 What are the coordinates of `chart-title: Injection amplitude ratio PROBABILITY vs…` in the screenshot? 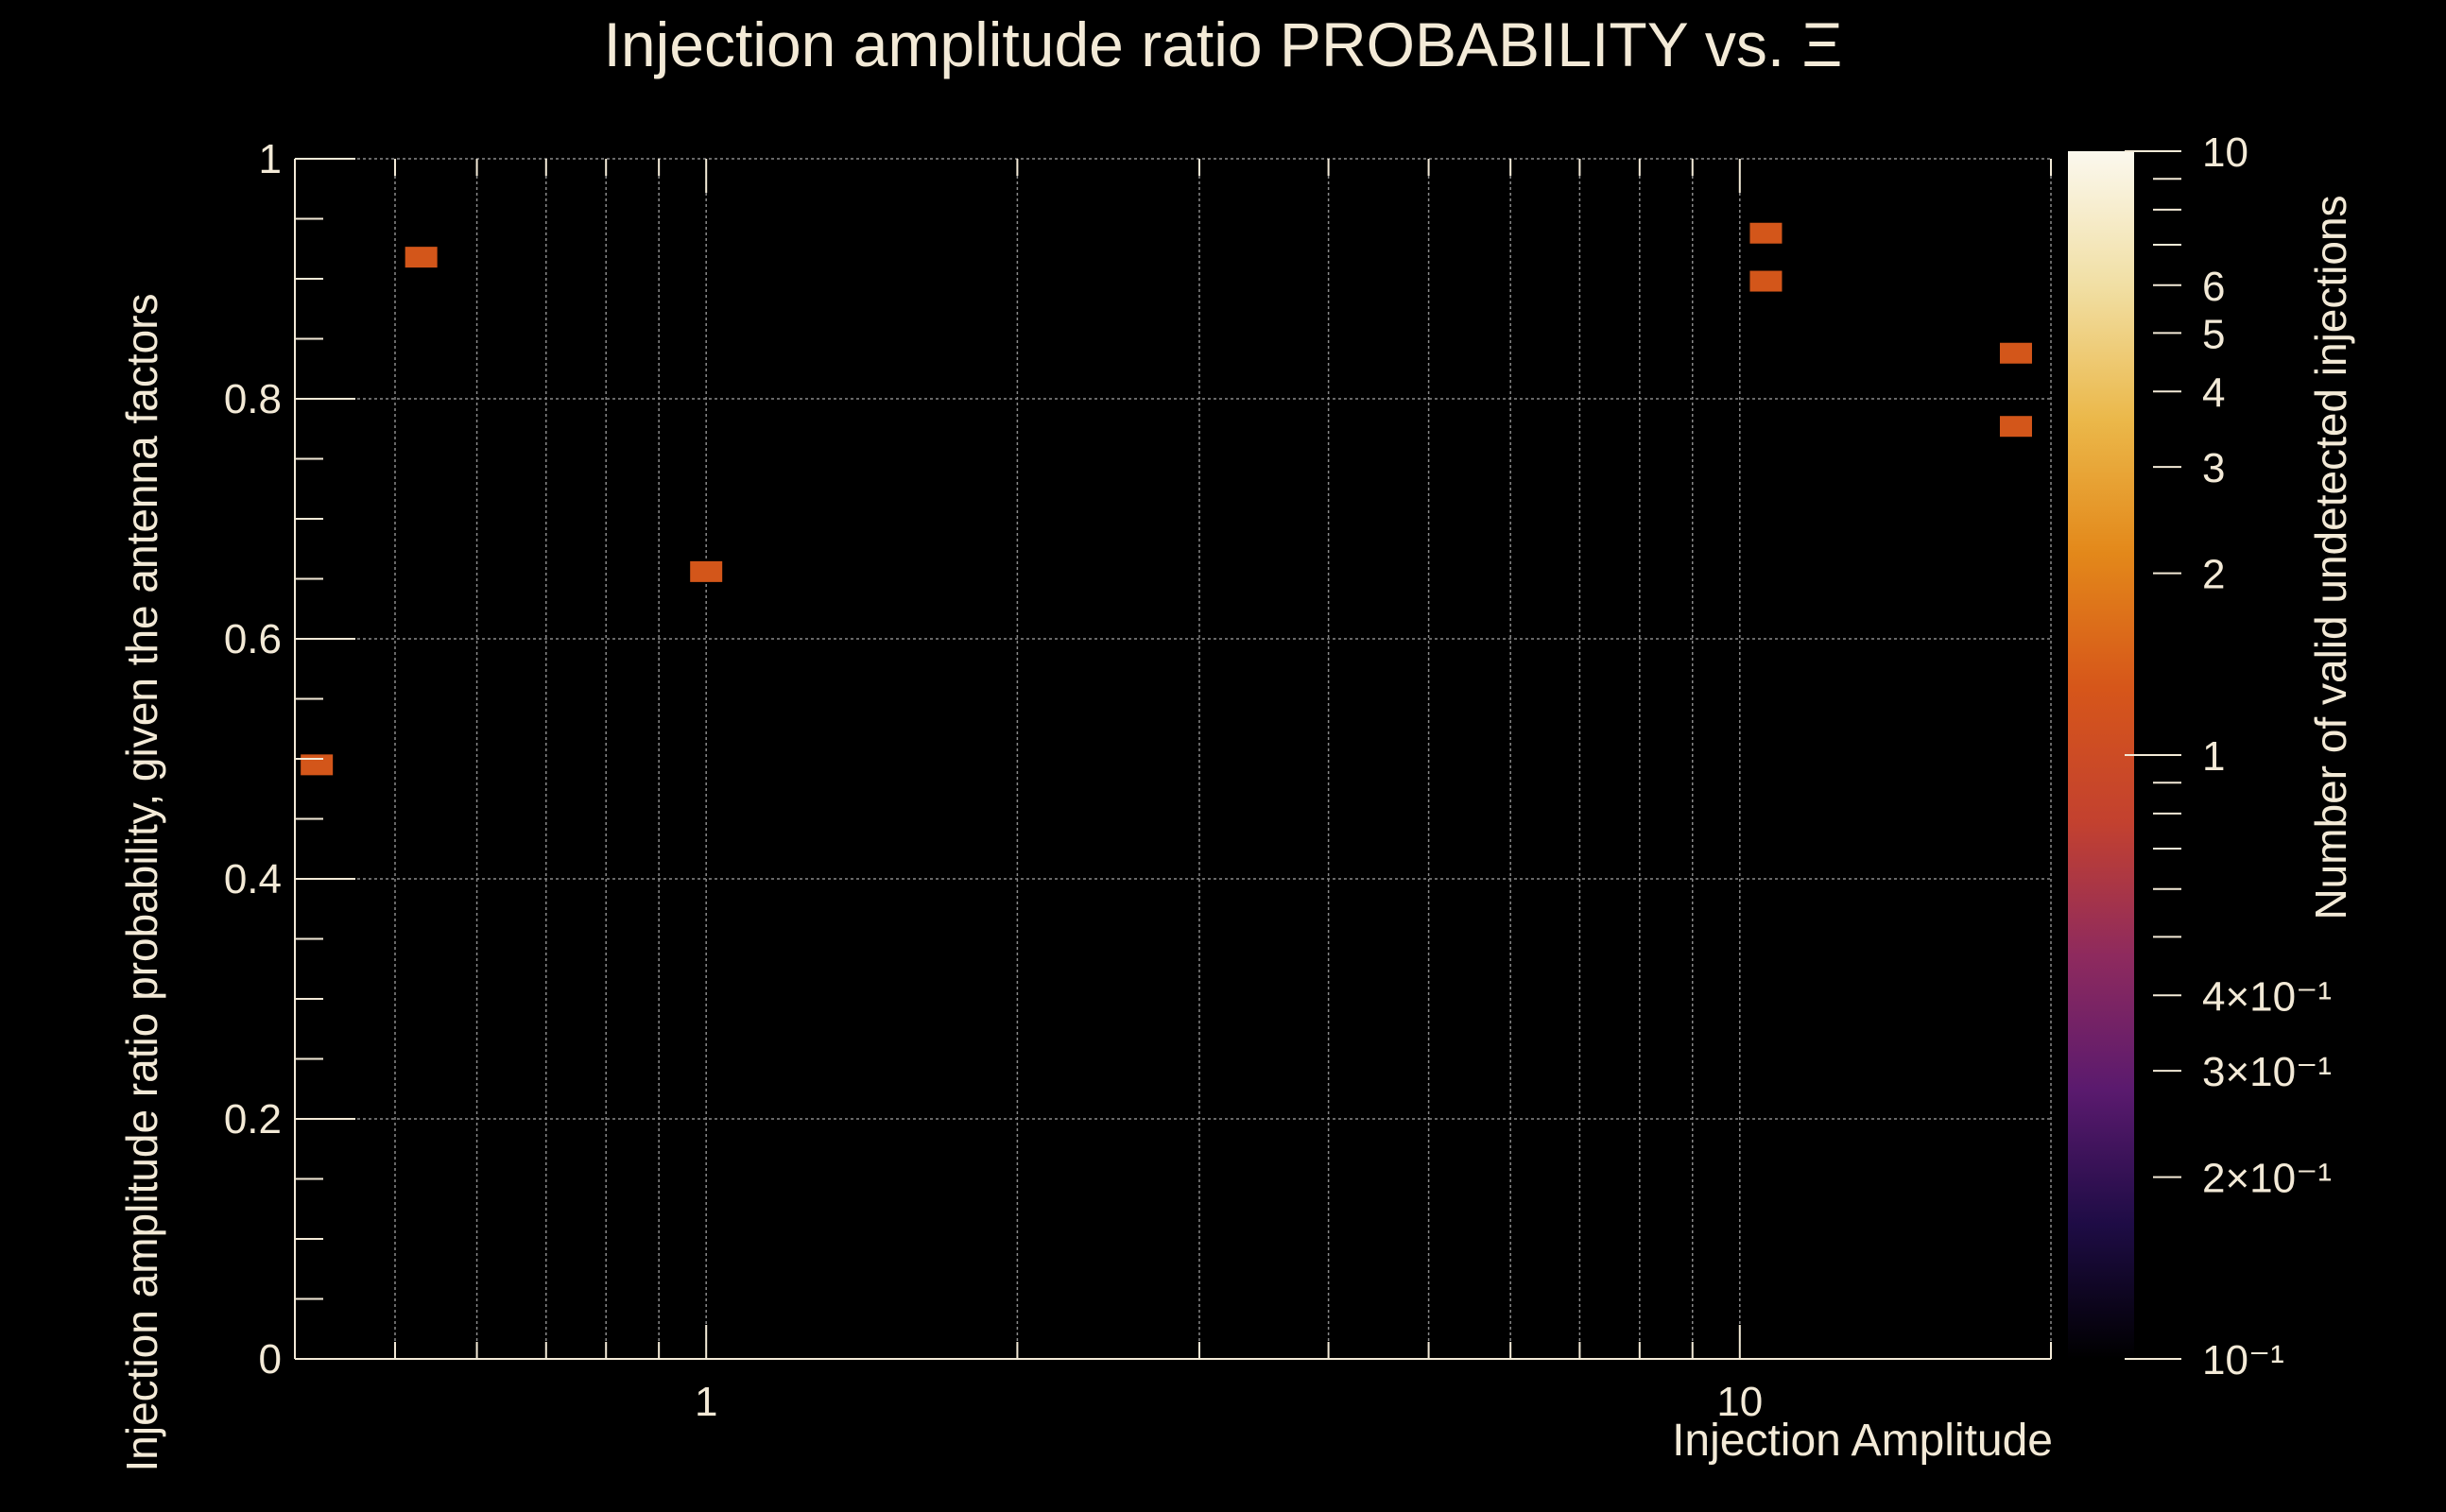 It's located at (1224, 44).